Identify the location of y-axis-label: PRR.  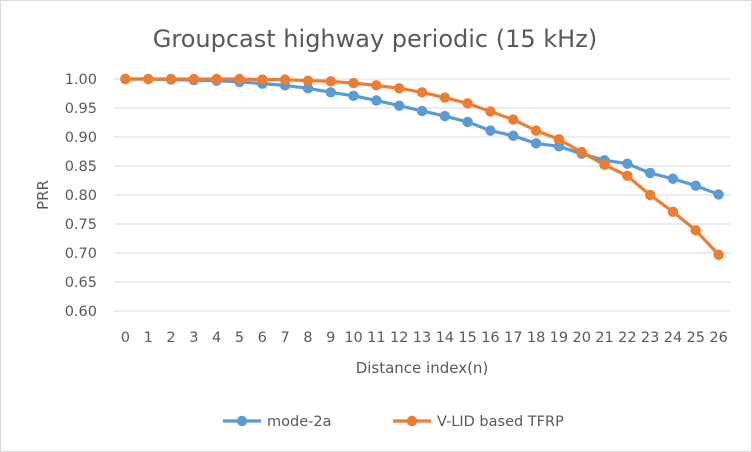
(43, 195).